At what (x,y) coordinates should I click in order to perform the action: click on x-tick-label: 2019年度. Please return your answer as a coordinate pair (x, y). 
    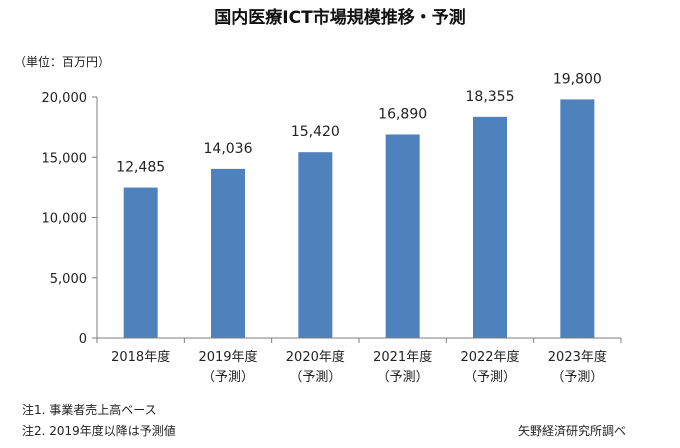
    Looking at the image, I should click on (227, 357).